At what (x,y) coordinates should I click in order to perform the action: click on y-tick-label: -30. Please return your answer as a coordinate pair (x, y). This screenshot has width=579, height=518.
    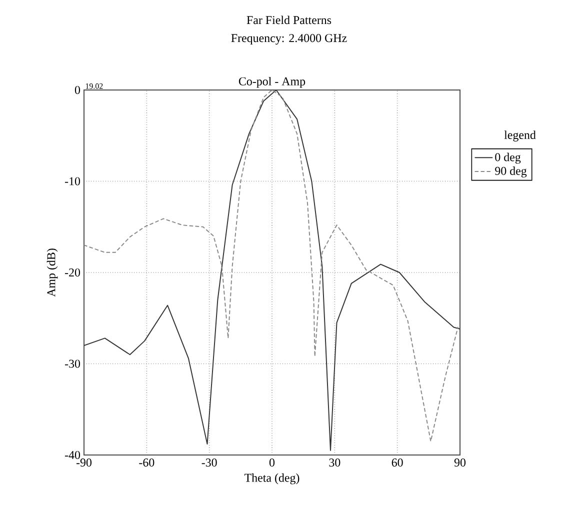
    Looking at the image, I should click on (72, 364).